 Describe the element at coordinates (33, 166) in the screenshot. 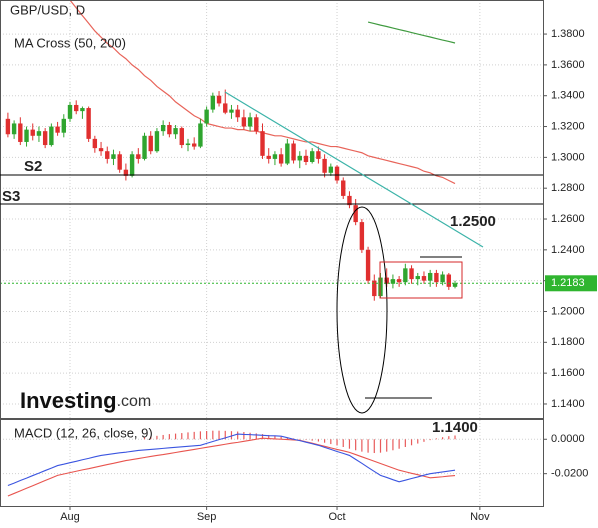

I see `annotation: S2` at that location.